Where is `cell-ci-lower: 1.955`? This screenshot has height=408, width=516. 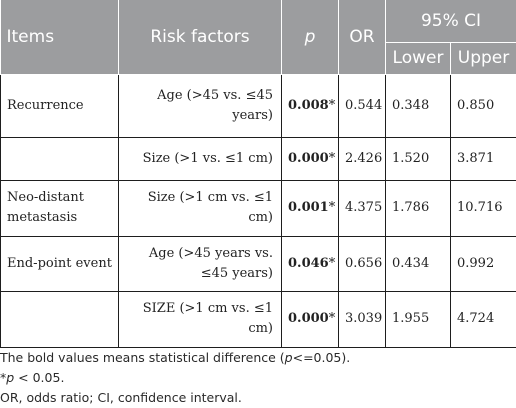
cell-ci-lower: 1.955 is located at coordinates (418, 319).